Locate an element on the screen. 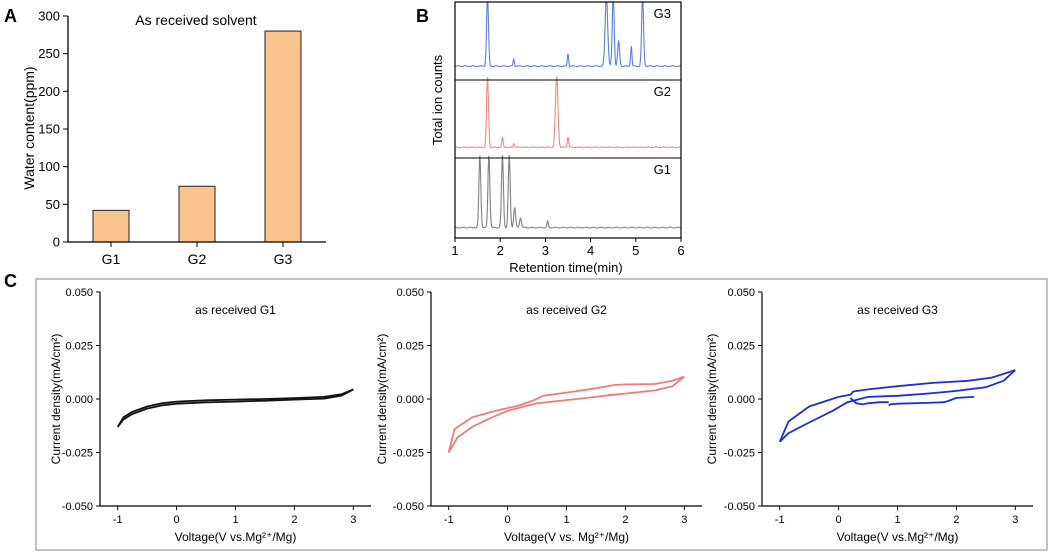 This screenshot has height=554, width=1052. b-series-label-g3: G3 is located at coordinates (662, 13).